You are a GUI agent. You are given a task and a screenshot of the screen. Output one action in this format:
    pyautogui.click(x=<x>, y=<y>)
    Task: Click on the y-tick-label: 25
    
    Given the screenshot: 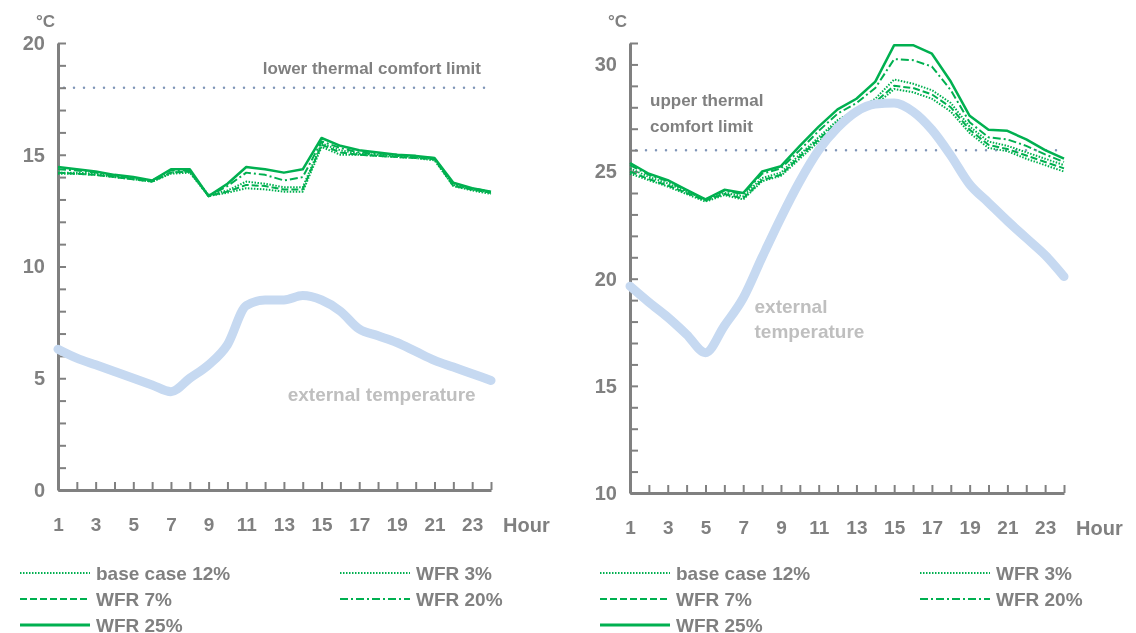 What is the action you would take?
    pyautogui.click(x=605, y=171)
    